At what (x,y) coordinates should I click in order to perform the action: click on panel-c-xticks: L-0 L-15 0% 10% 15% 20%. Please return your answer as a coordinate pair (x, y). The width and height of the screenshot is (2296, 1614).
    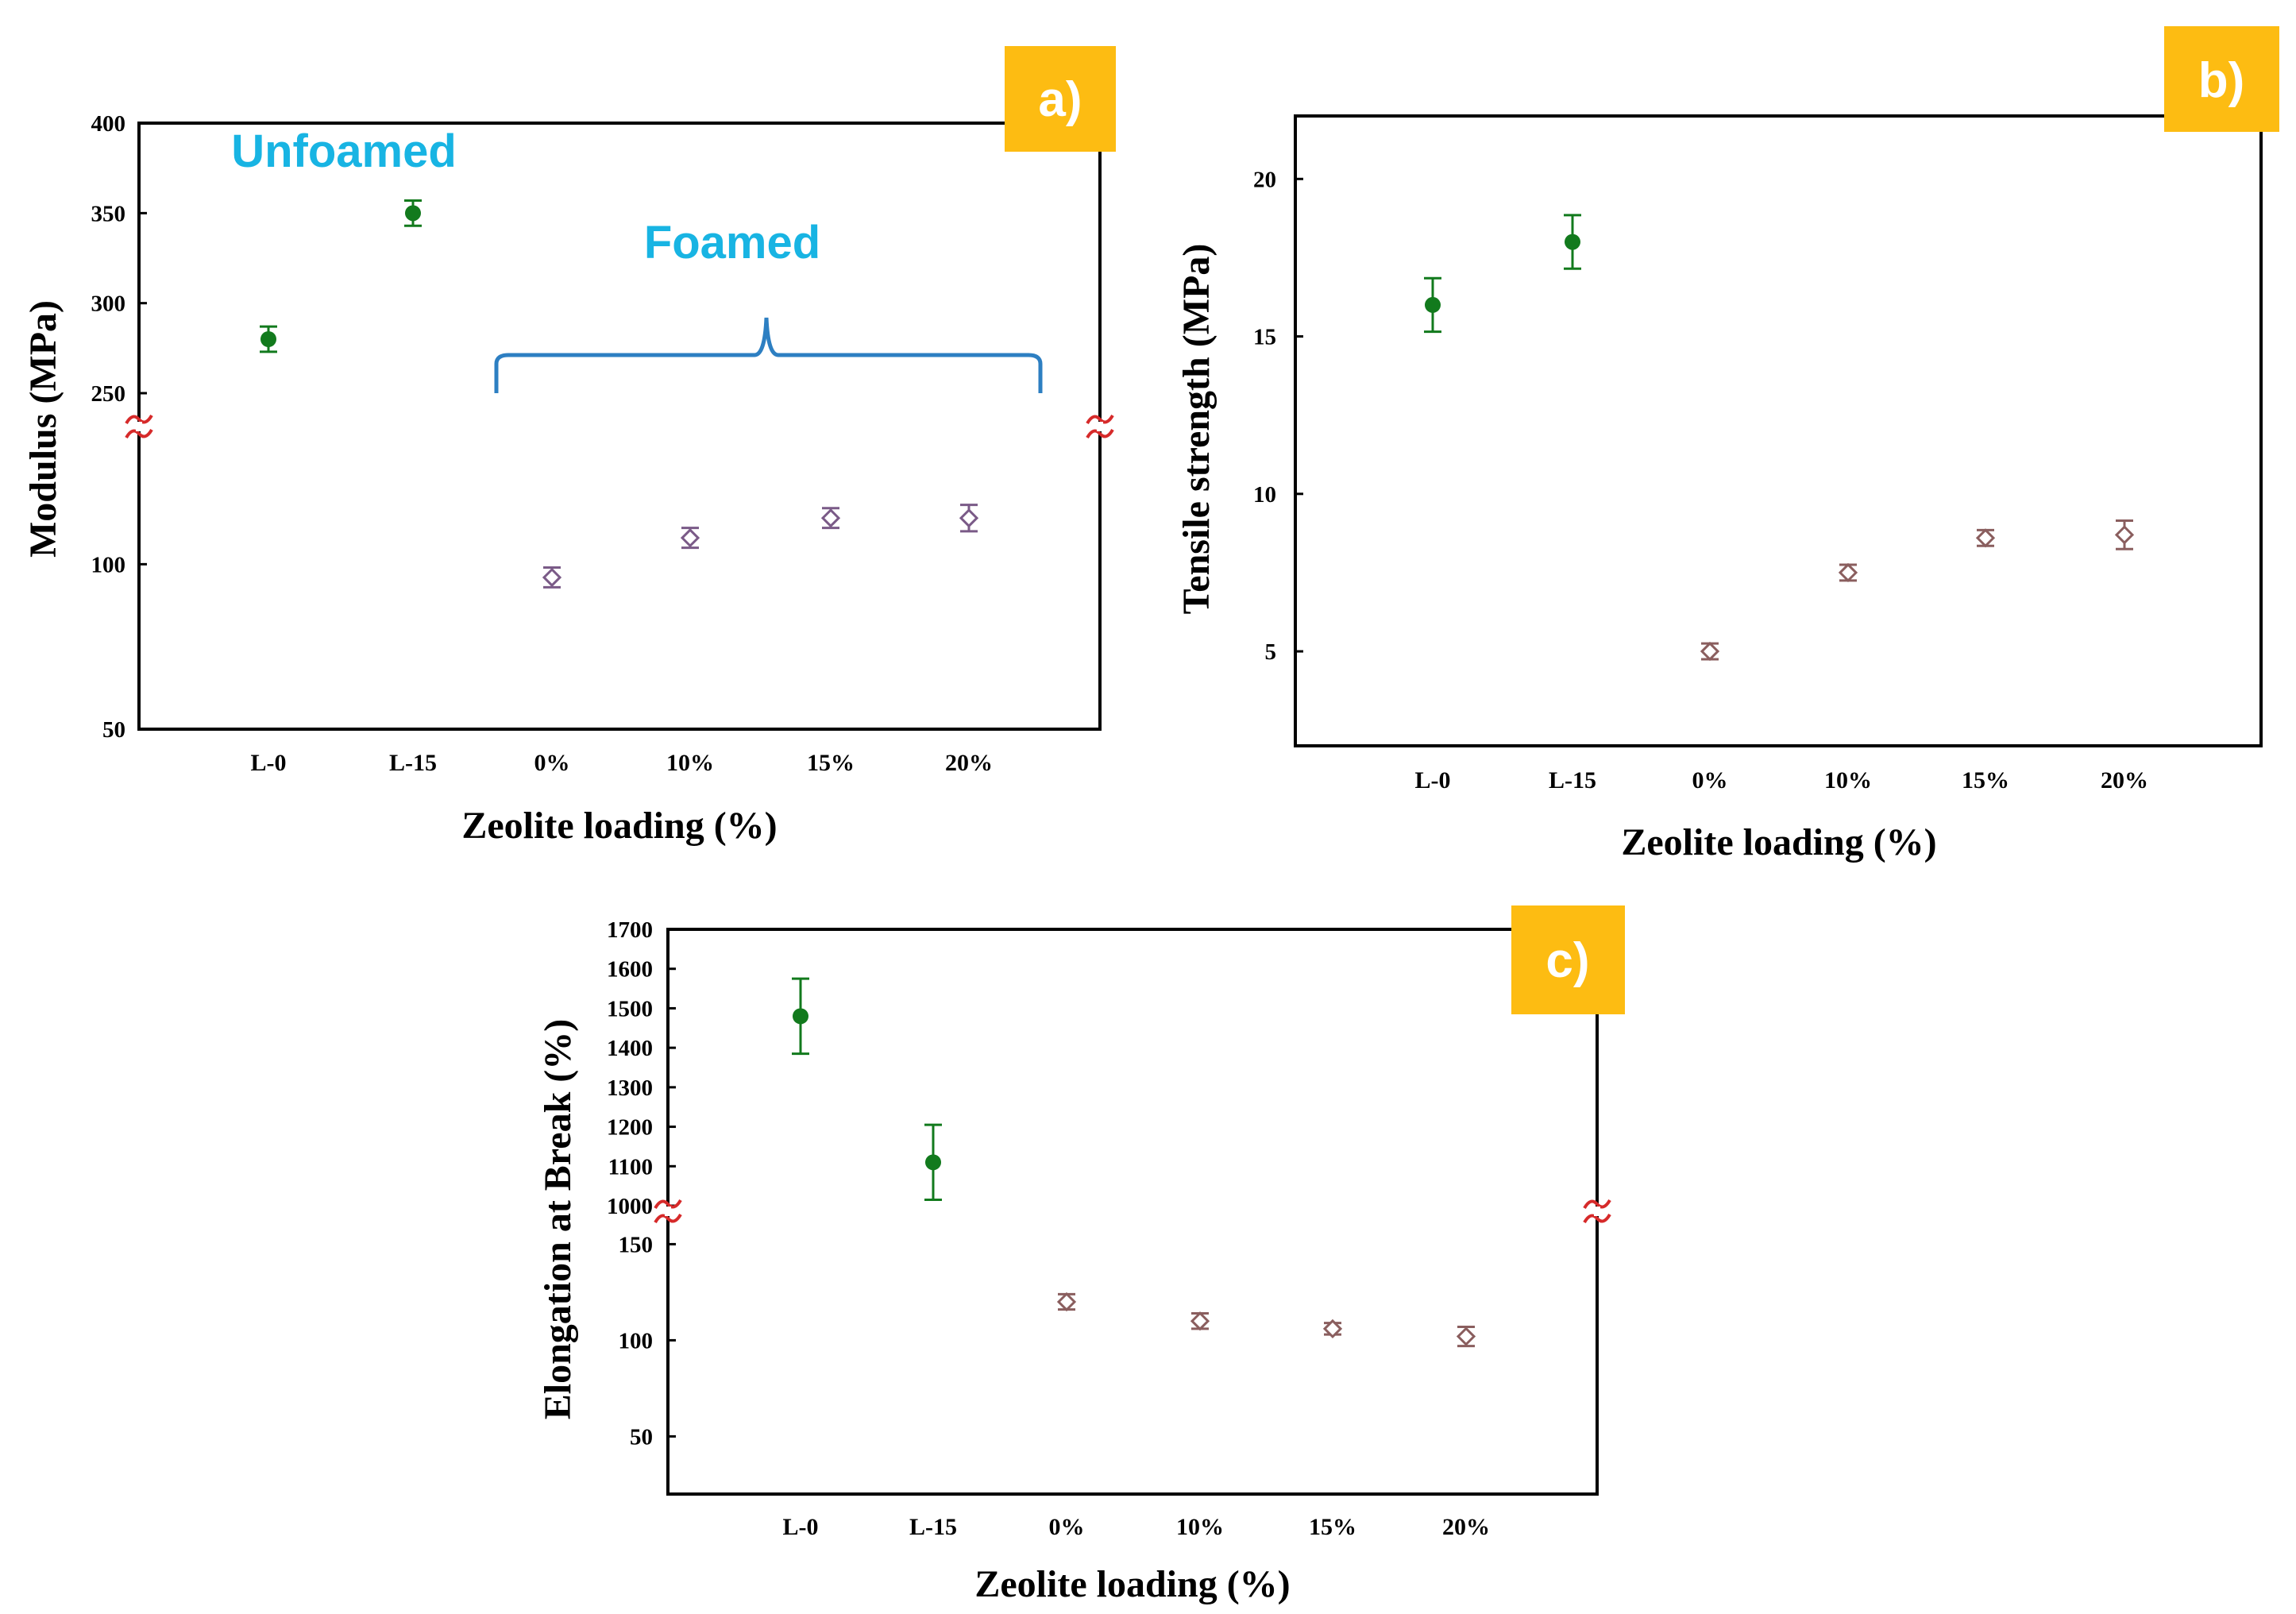
    Looking at the image, I should click on (1137, 1527).